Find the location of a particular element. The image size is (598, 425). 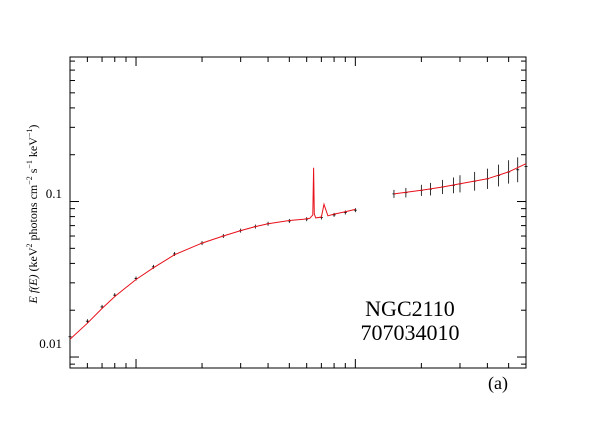

ylabel-sup2: −2 is located at coordinates (29, 180).